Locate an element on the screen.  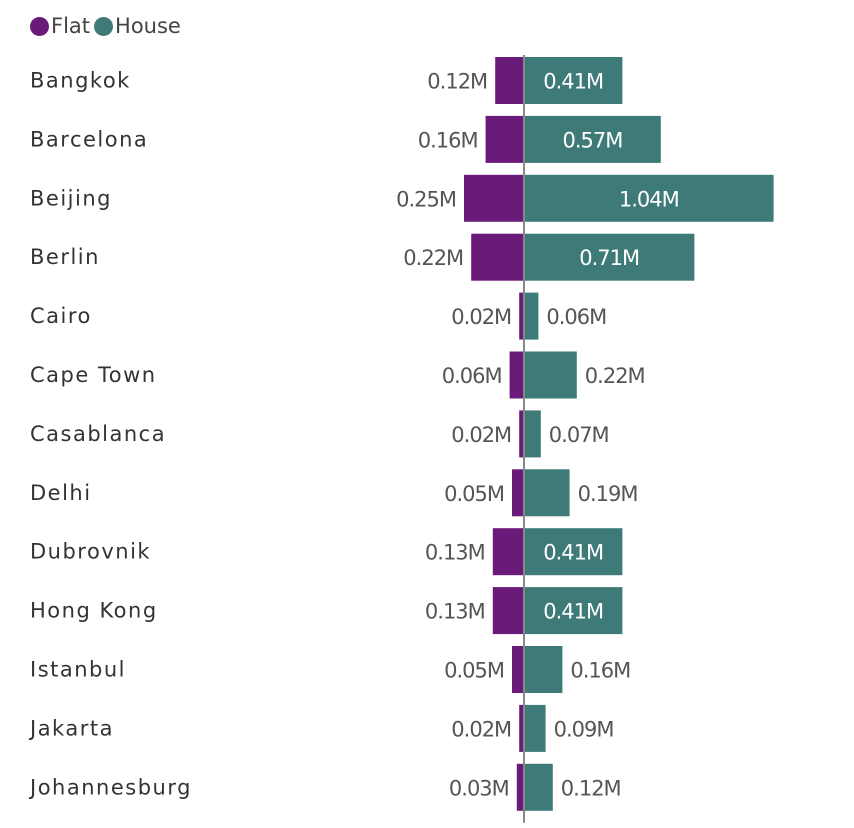
data-label-house-beijing: 1.04M is located at coordinates (649, 199).